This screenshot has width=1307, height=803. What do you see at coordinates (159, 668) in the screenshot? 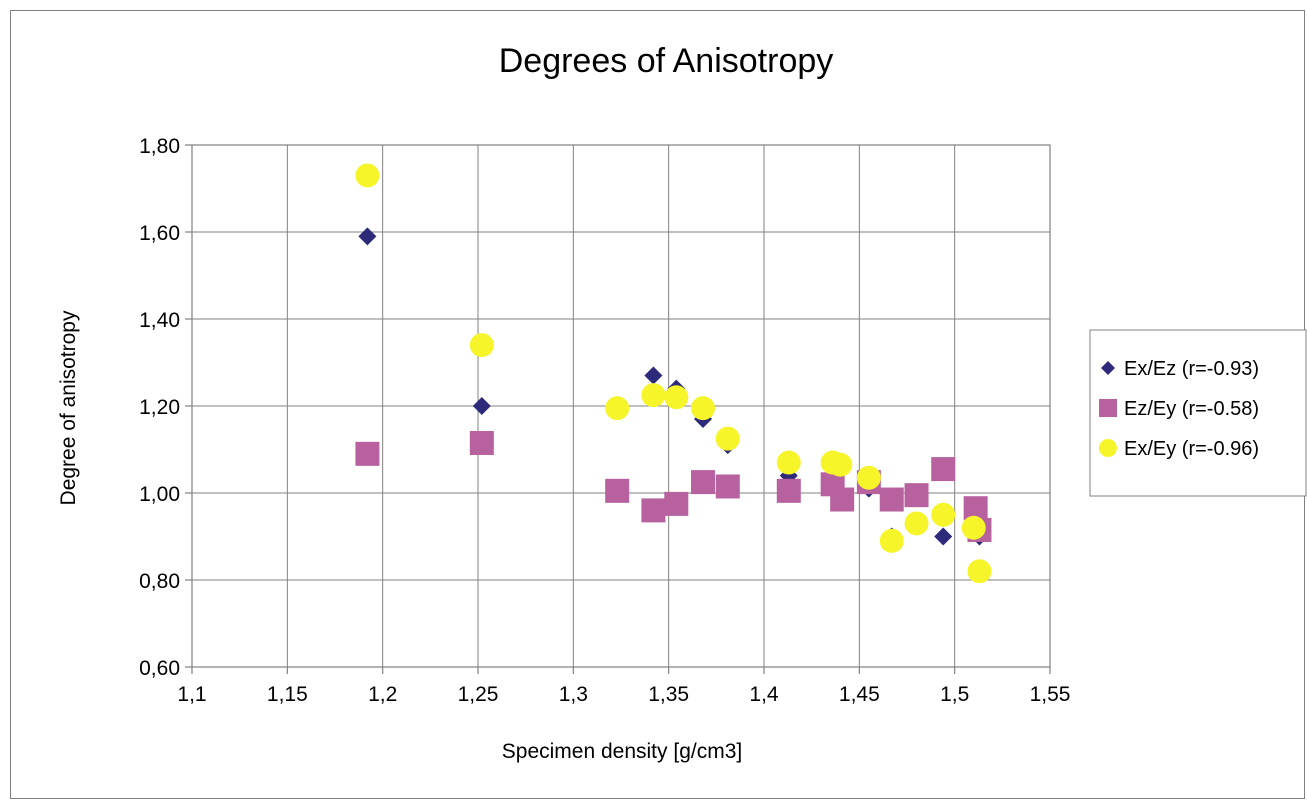
I see `y-tick-label: 0,60` at bounding box center [159, 668].